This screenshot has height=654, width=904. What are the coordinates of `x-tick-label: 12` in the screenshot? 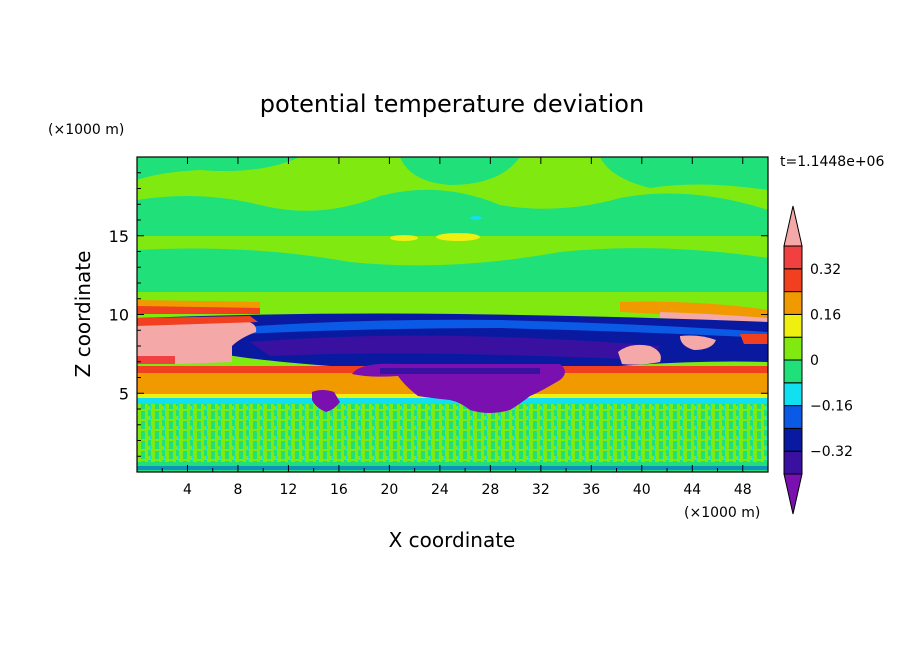 It's located at (289, 490).